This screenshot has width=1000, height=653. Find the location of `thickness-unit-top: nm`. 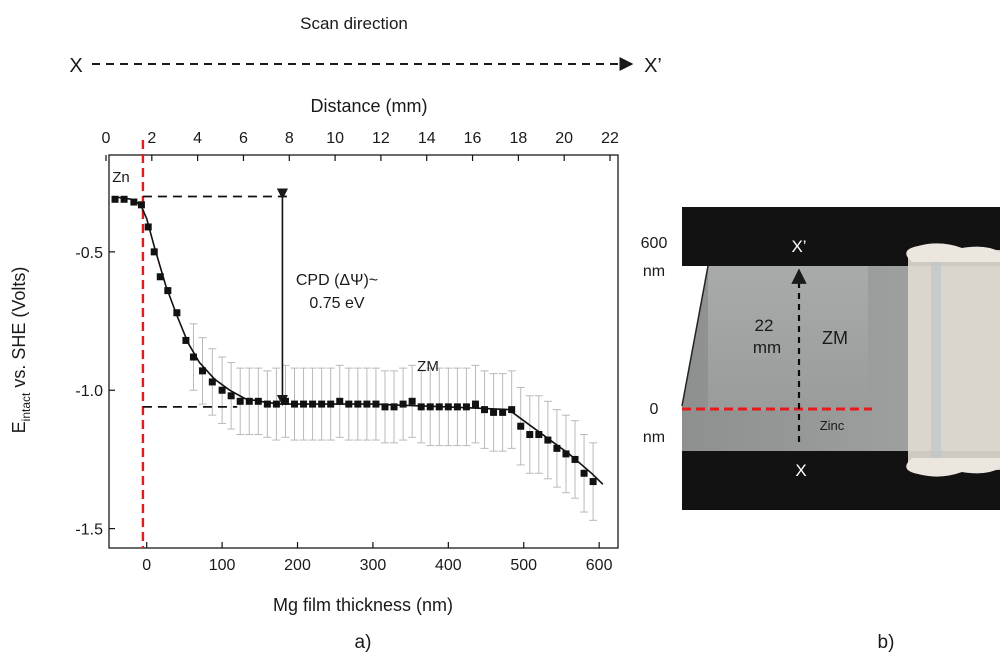

thickness-unit-top: nm is located at coordinates (654, 271).